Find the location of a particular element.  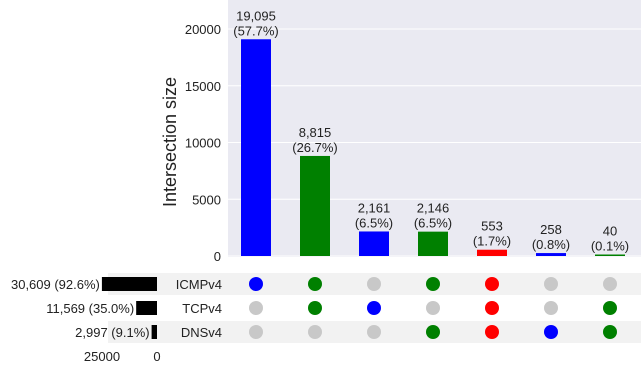

set-size-label: 2,997 (9.1%) is located at coordinates (112, 332).